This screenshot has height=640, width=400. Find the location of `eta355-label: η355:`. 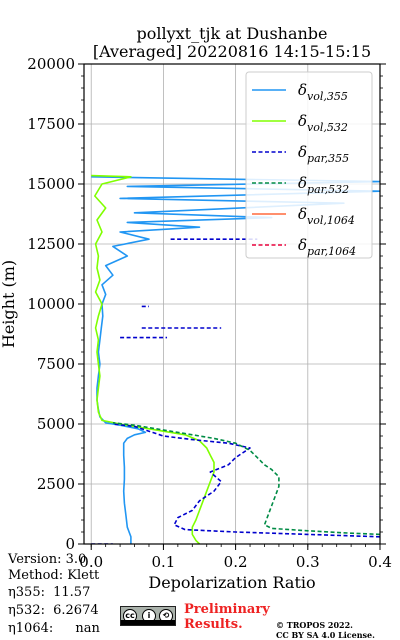

eta355-label: η355: is located at coordinates (26, 592).